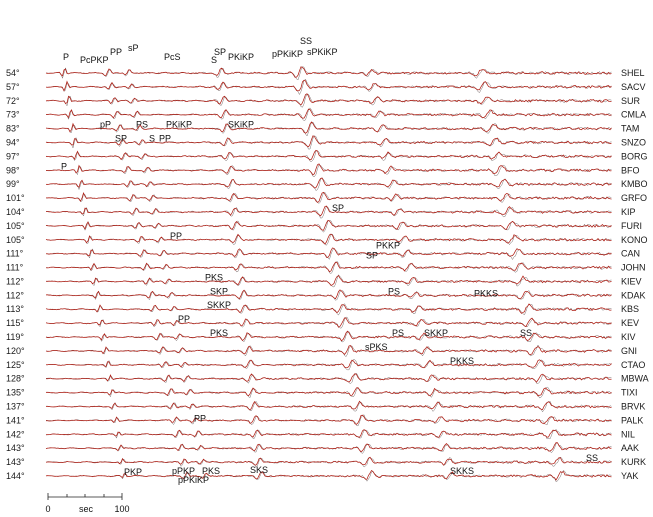 This screenshot has height=517, width=653. What do you see at coordinates (15, 365) in the screenshot?
I see `trace-distance-label: 125°` at bounding box center [15, 365].